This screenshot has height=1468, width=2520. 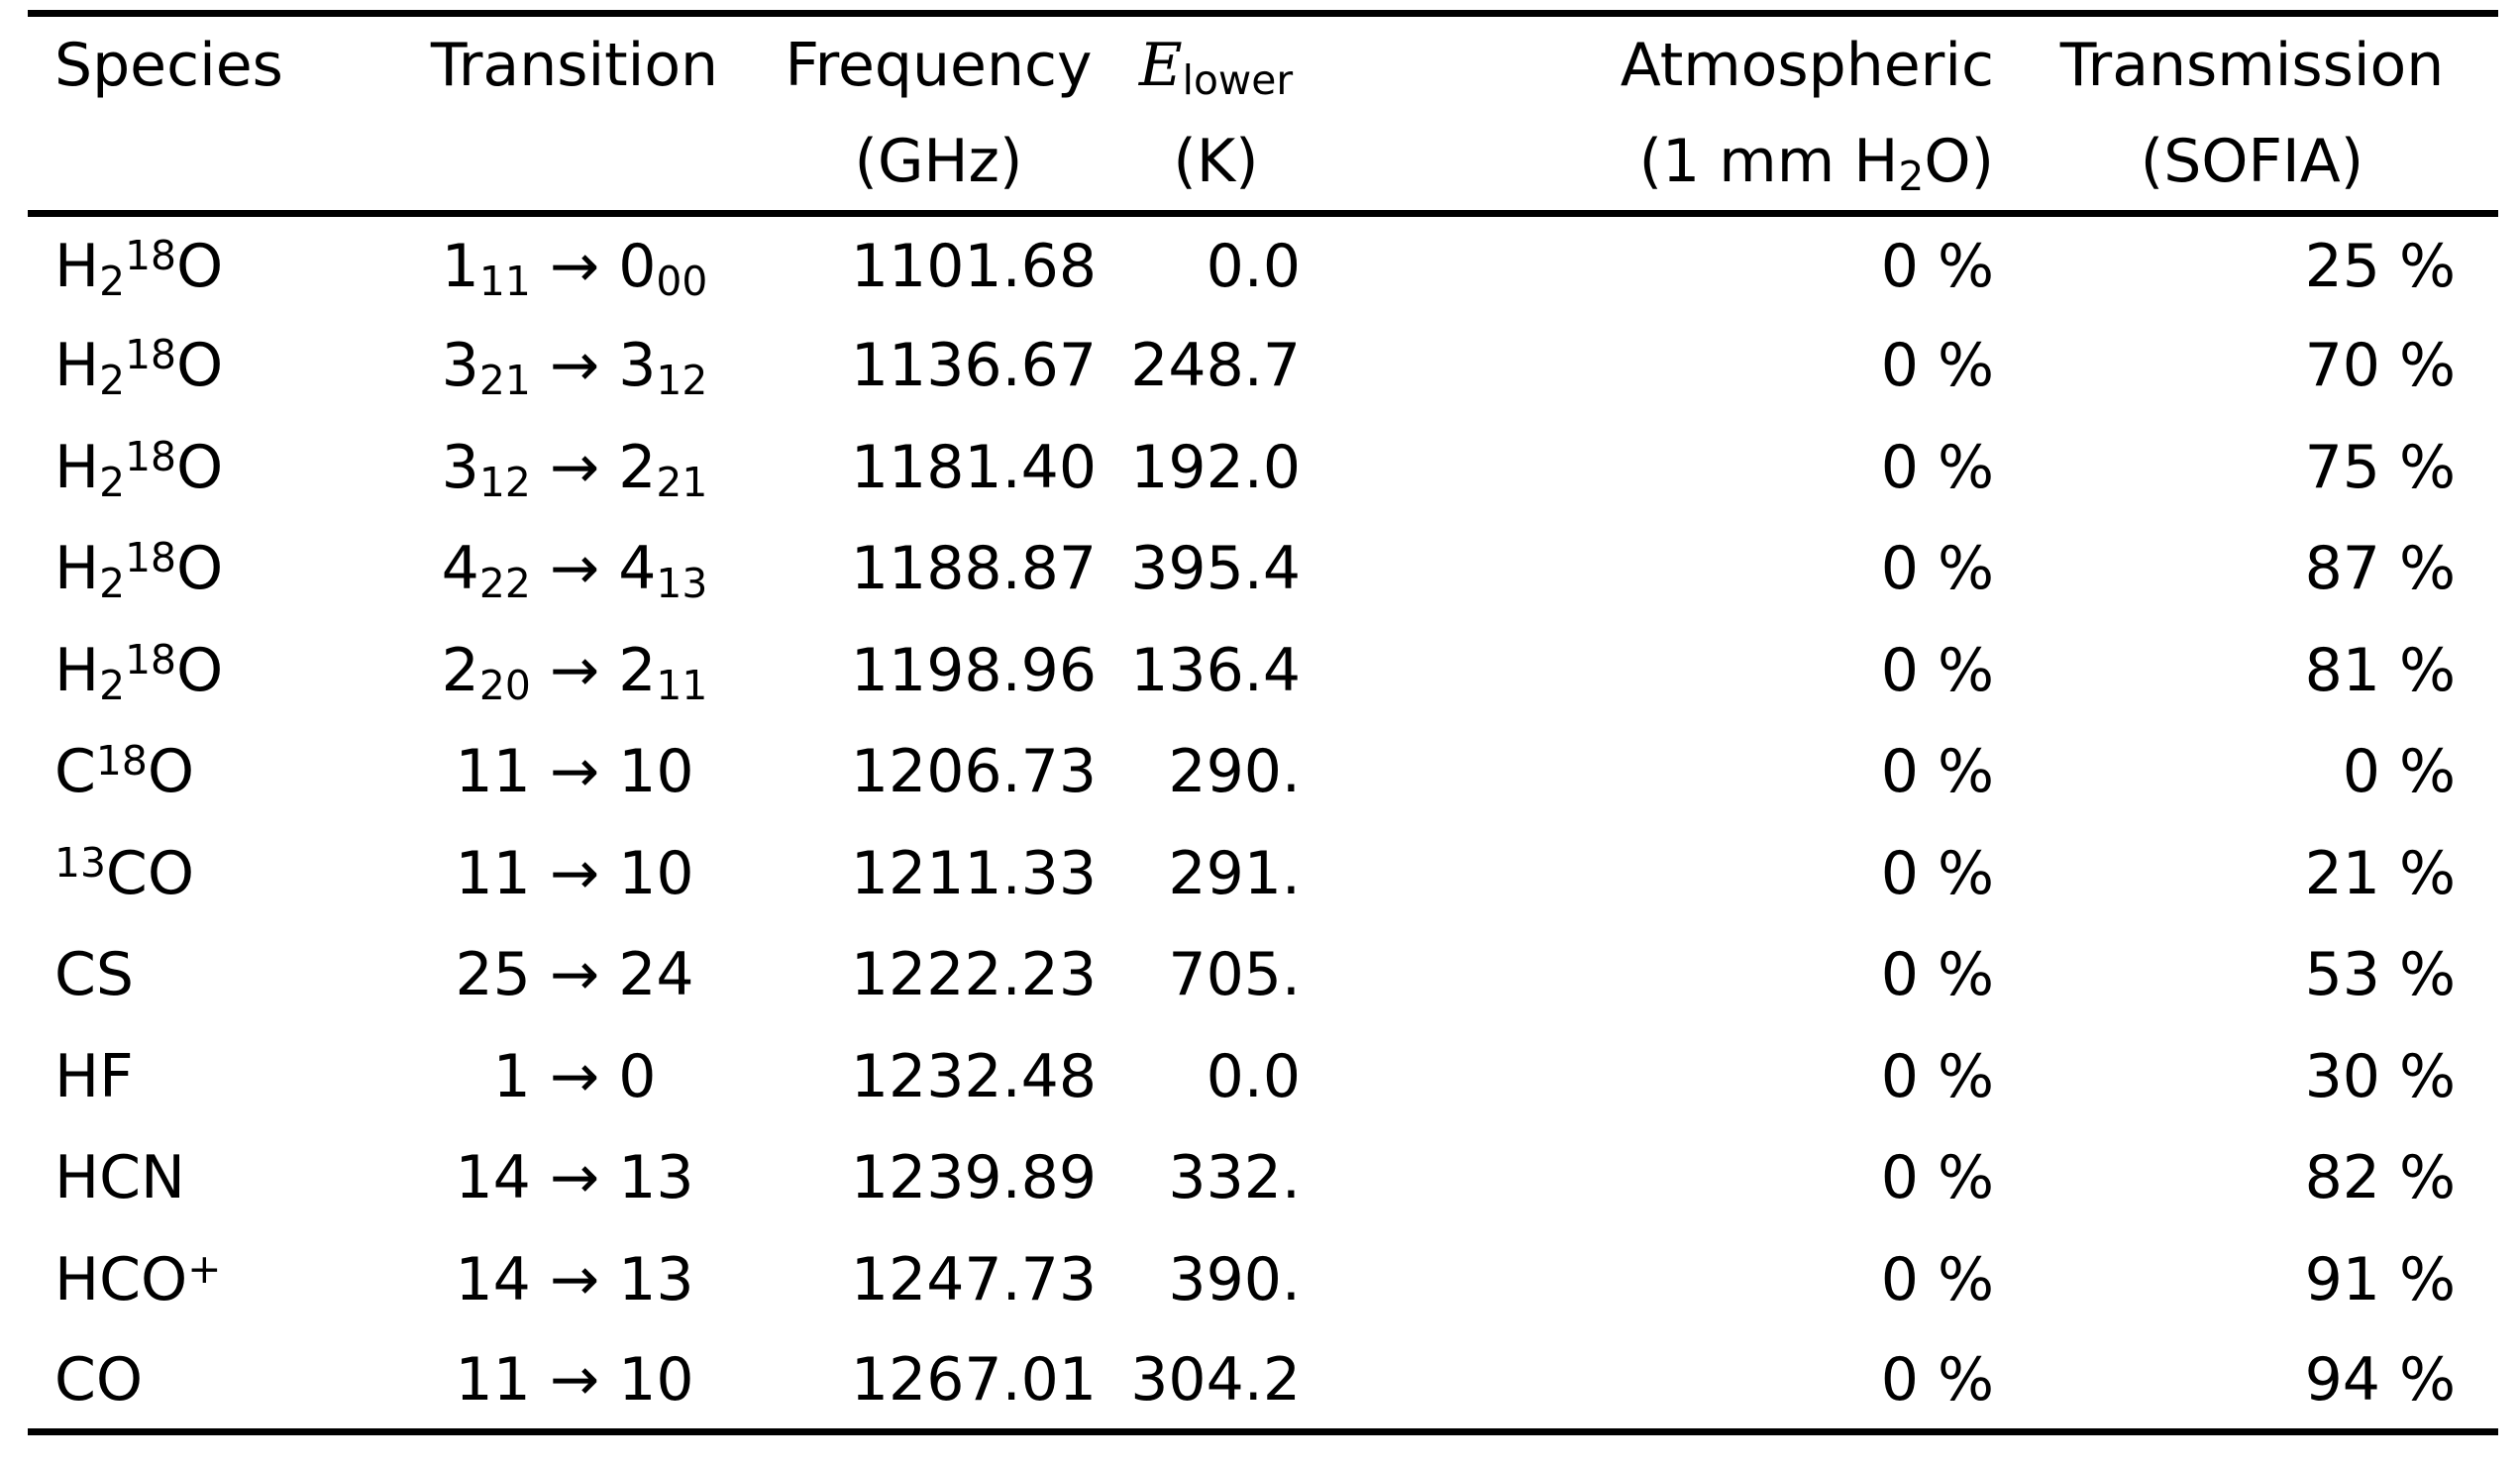 I want to click on header-row-2: (GHz) (K) (1 mm H2O) (SOFIA), so click(x=1263, y=165).